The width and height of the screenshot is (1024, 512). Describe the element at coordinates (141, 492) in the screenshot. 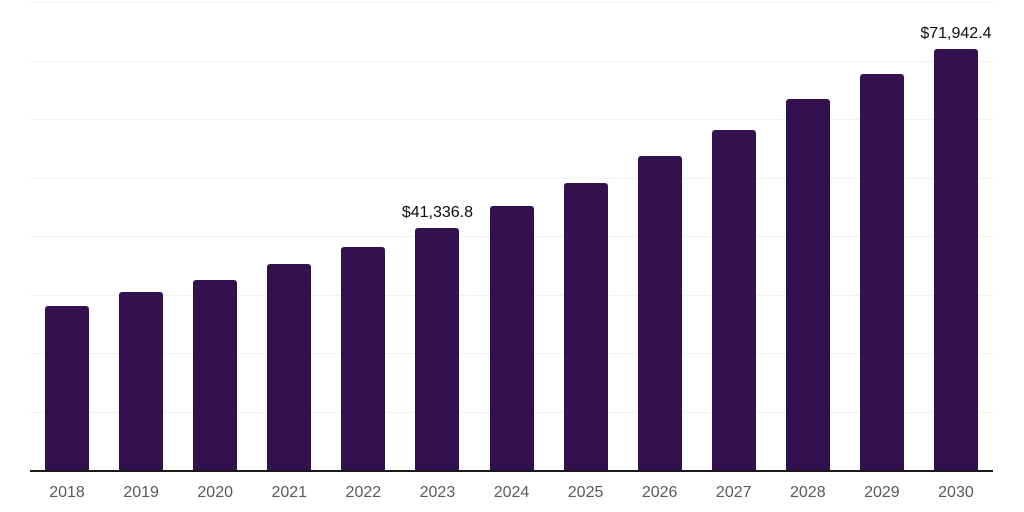

I see `x-tick-label-2019: 2019` at that location.